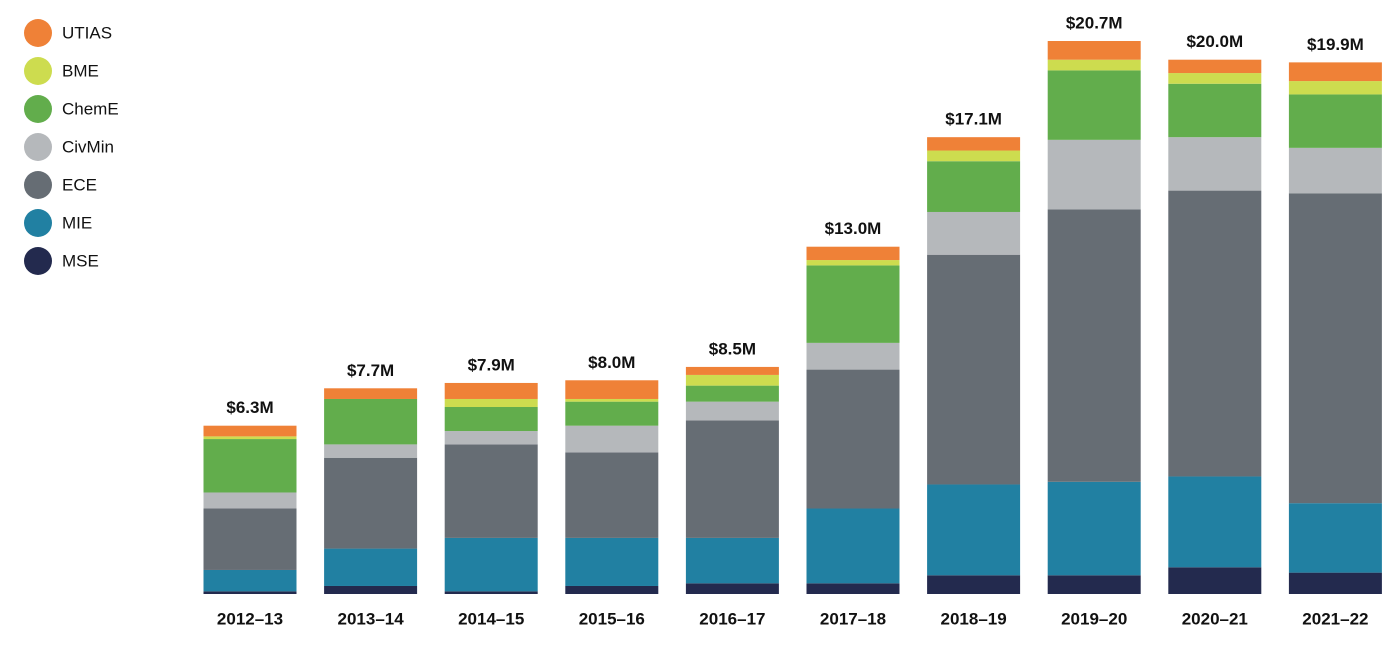 The width and height of the screenshot is (1400, 646). Describe the element at coordinates (491, 364) in the screenshot. I see `total-label: $7.9M` at that location.